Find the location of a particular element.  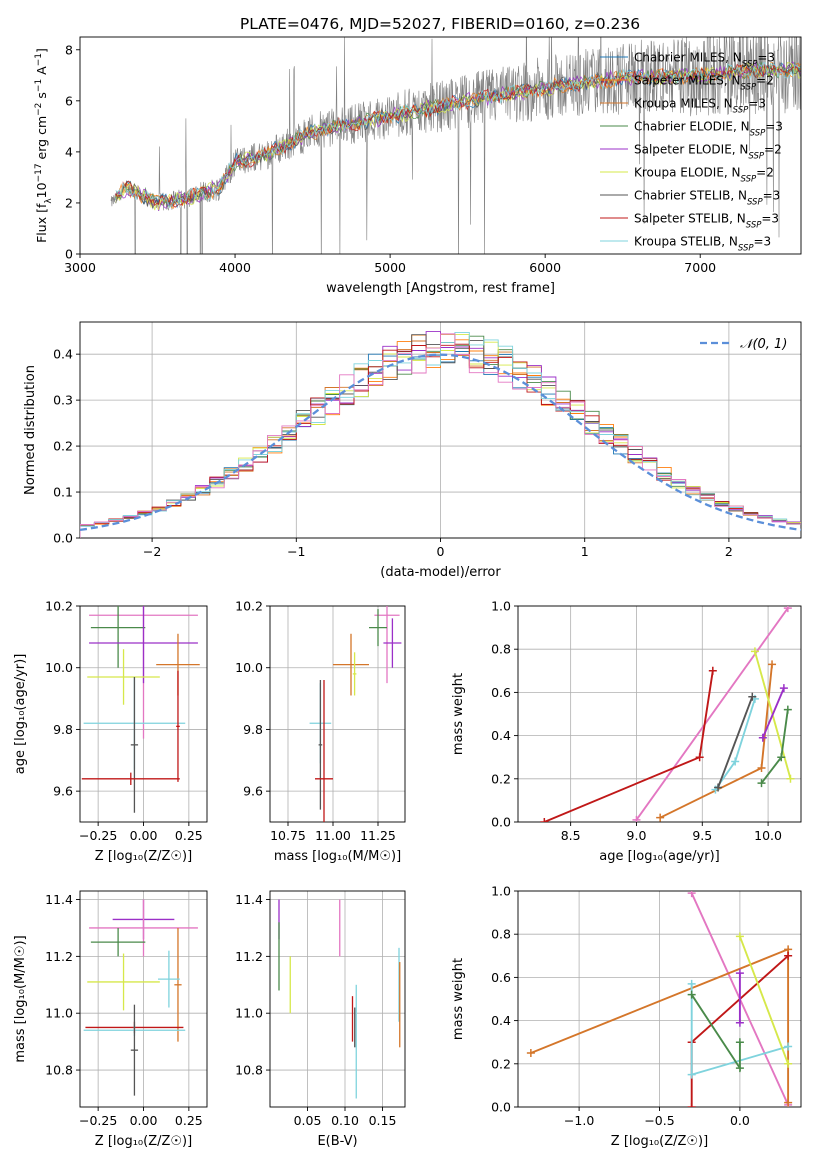

y-axis-label: mass [log₁₀(M/M☉)] is located at coordinates (20, 998).